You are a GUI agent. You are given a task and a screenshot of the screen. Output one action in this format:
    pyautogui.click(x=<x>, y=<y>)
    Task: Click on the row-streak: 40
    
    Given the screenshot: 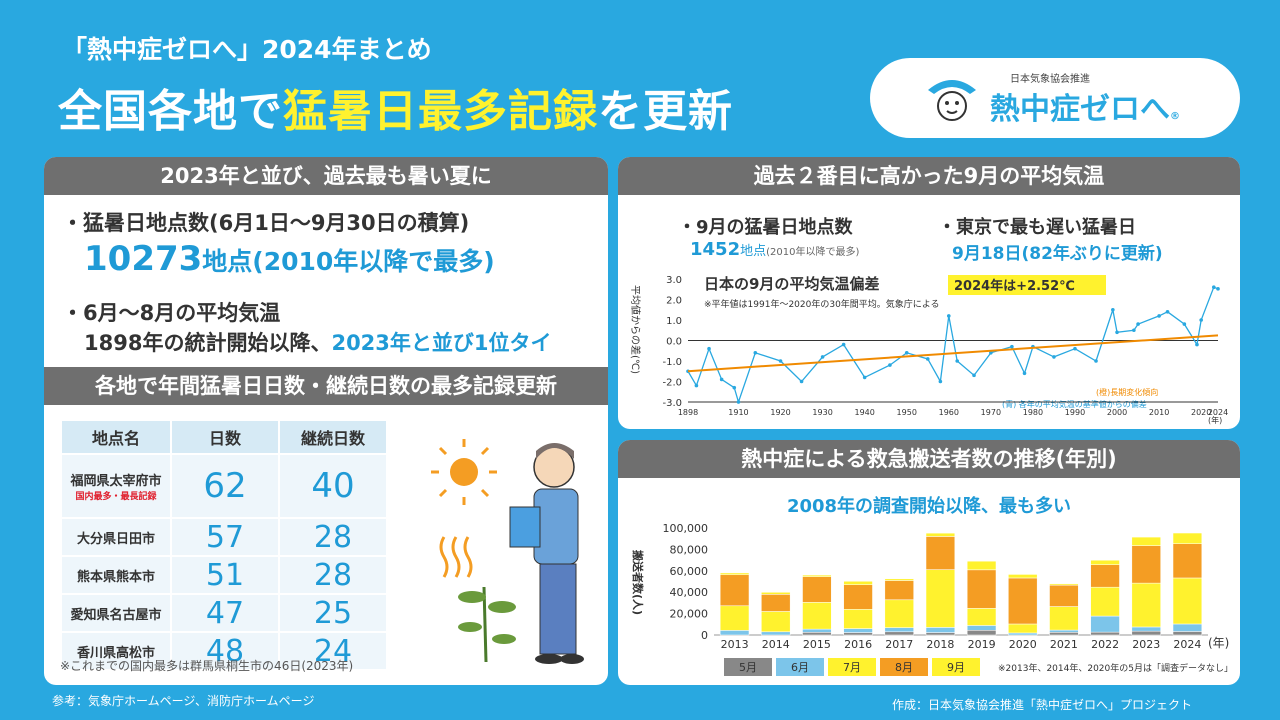 What is the action you would take?
    pyautogui.click(x=333, y=486)
    